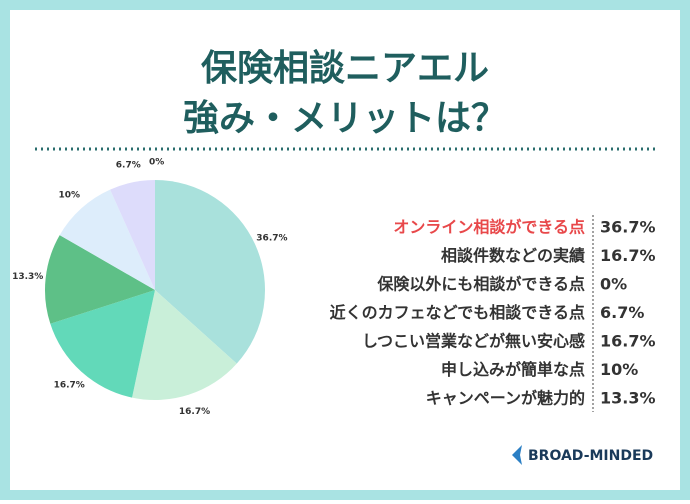  What do you see at coordinates (513, 255) in the screenshot?
I see `row-label: 相談件数などの実績` at bounding box center [513, 255].